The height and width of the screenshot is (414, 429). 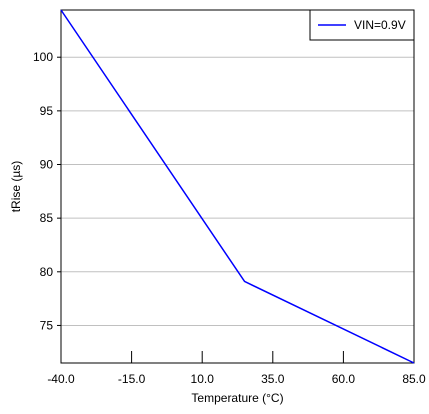 What do you see at coordinates (61, 379) in the screenshot?
I see `x-tick-label: -40.0` at bounding box center [61, 379].